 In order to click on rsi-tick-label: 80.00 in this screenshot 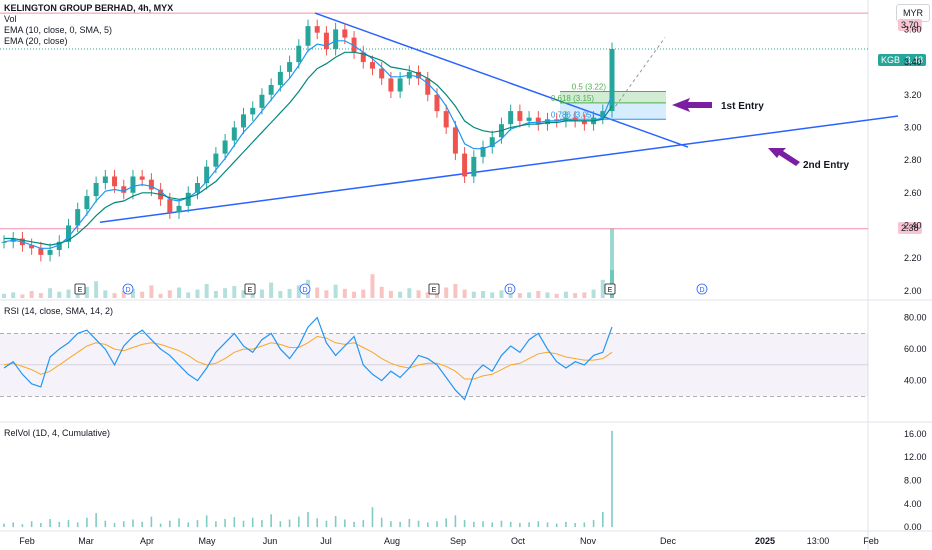, I will do `click(915, 318)`.